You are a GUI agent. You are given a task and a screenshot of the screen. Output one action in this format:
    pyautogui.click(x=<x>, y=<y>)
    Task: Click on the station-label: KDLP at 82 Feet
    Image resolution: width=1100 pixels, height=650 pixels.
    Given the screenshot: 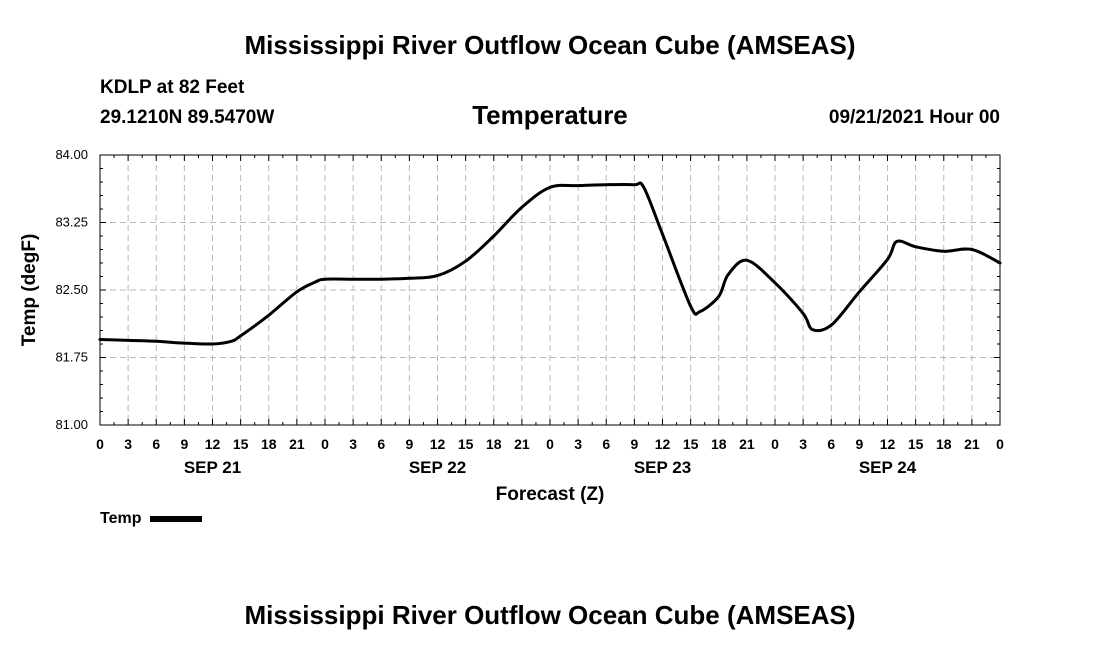 What is the action you would take?
    pyautogui.click(x=172, y=87)
    